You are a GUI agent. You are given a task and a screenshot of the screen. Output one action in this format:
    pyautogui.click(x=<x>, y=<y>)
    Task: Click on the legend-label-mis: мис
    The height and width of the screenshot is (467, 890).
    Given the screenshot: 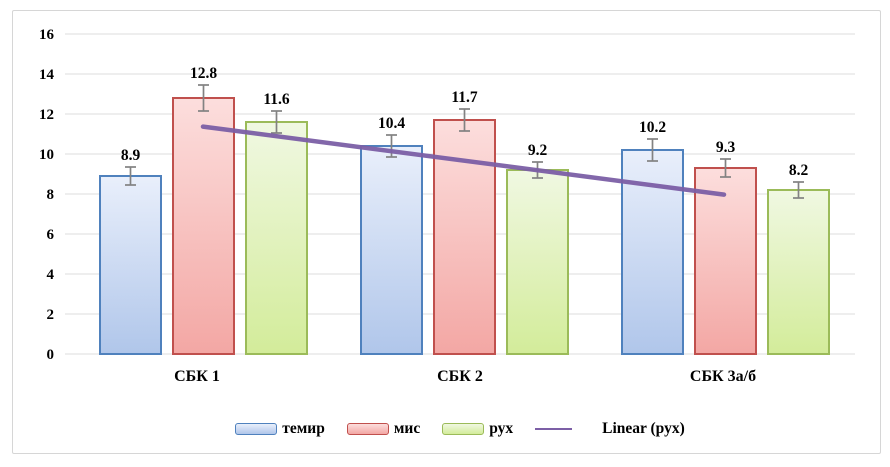 What is the action you would take?
    pyautogui.click(x=407, y=428)
    